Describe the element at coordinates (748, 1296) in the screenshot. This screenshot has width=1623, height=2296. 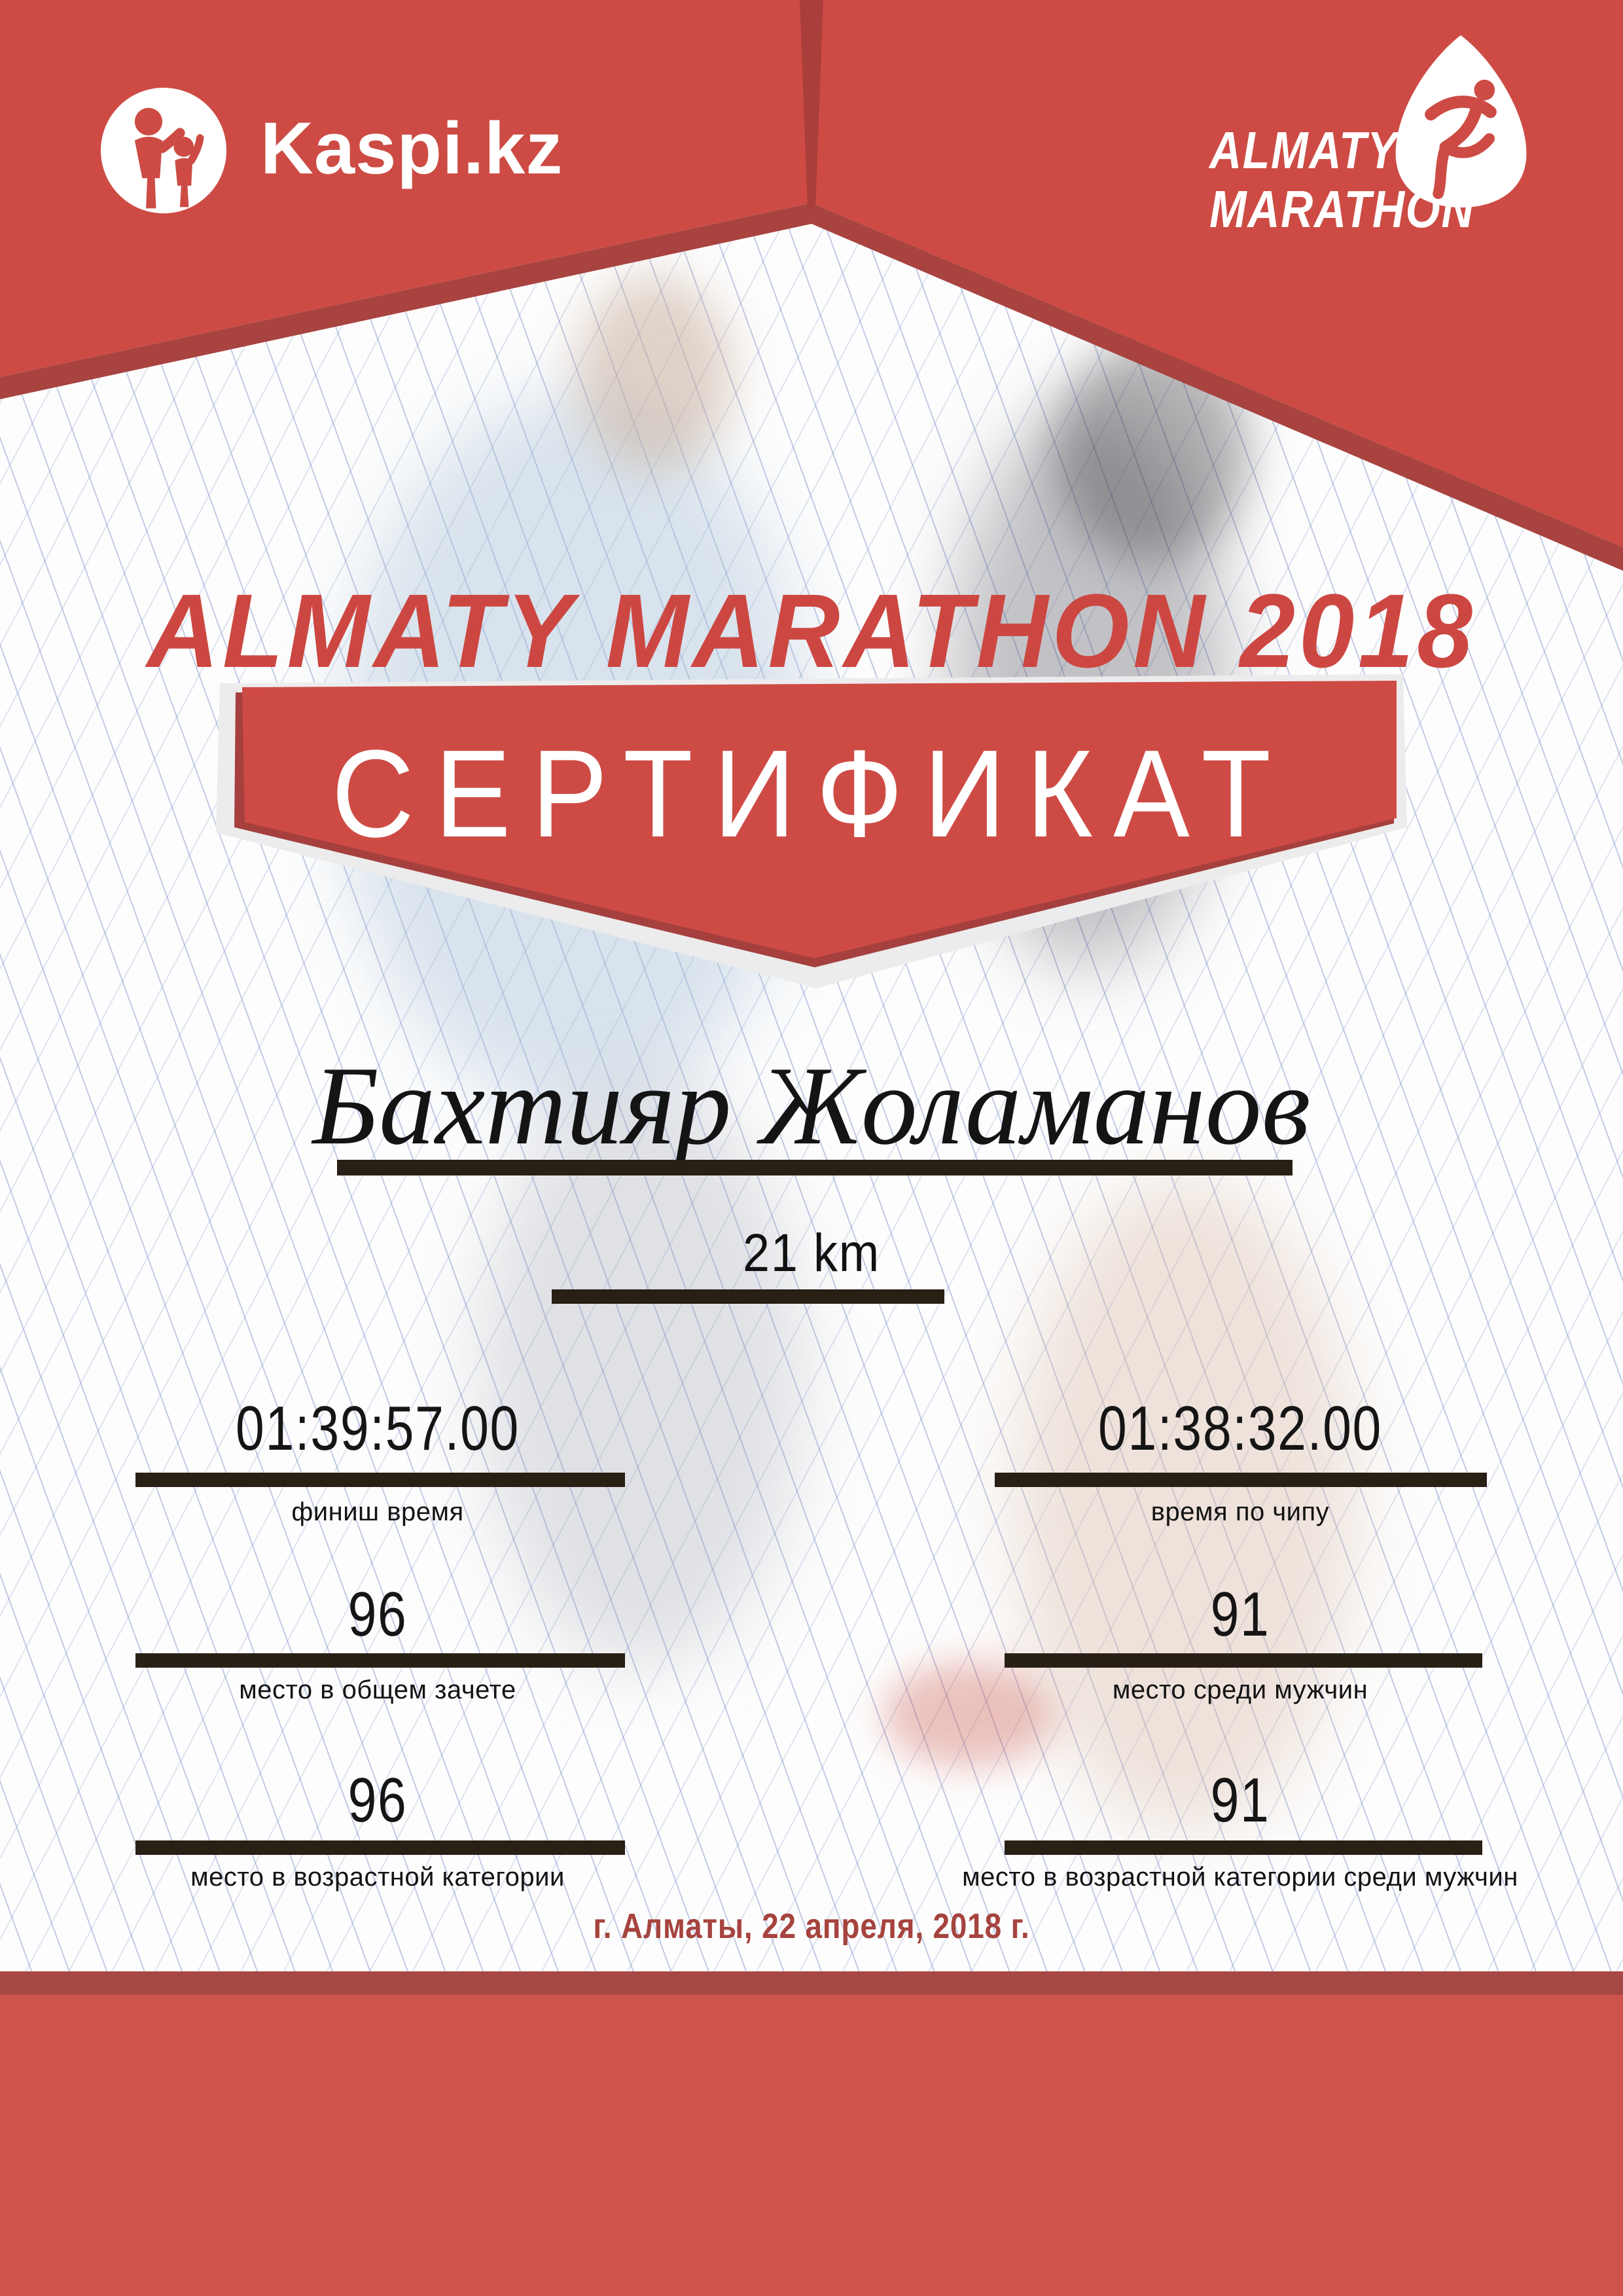
I see `distance-underline` at that location.